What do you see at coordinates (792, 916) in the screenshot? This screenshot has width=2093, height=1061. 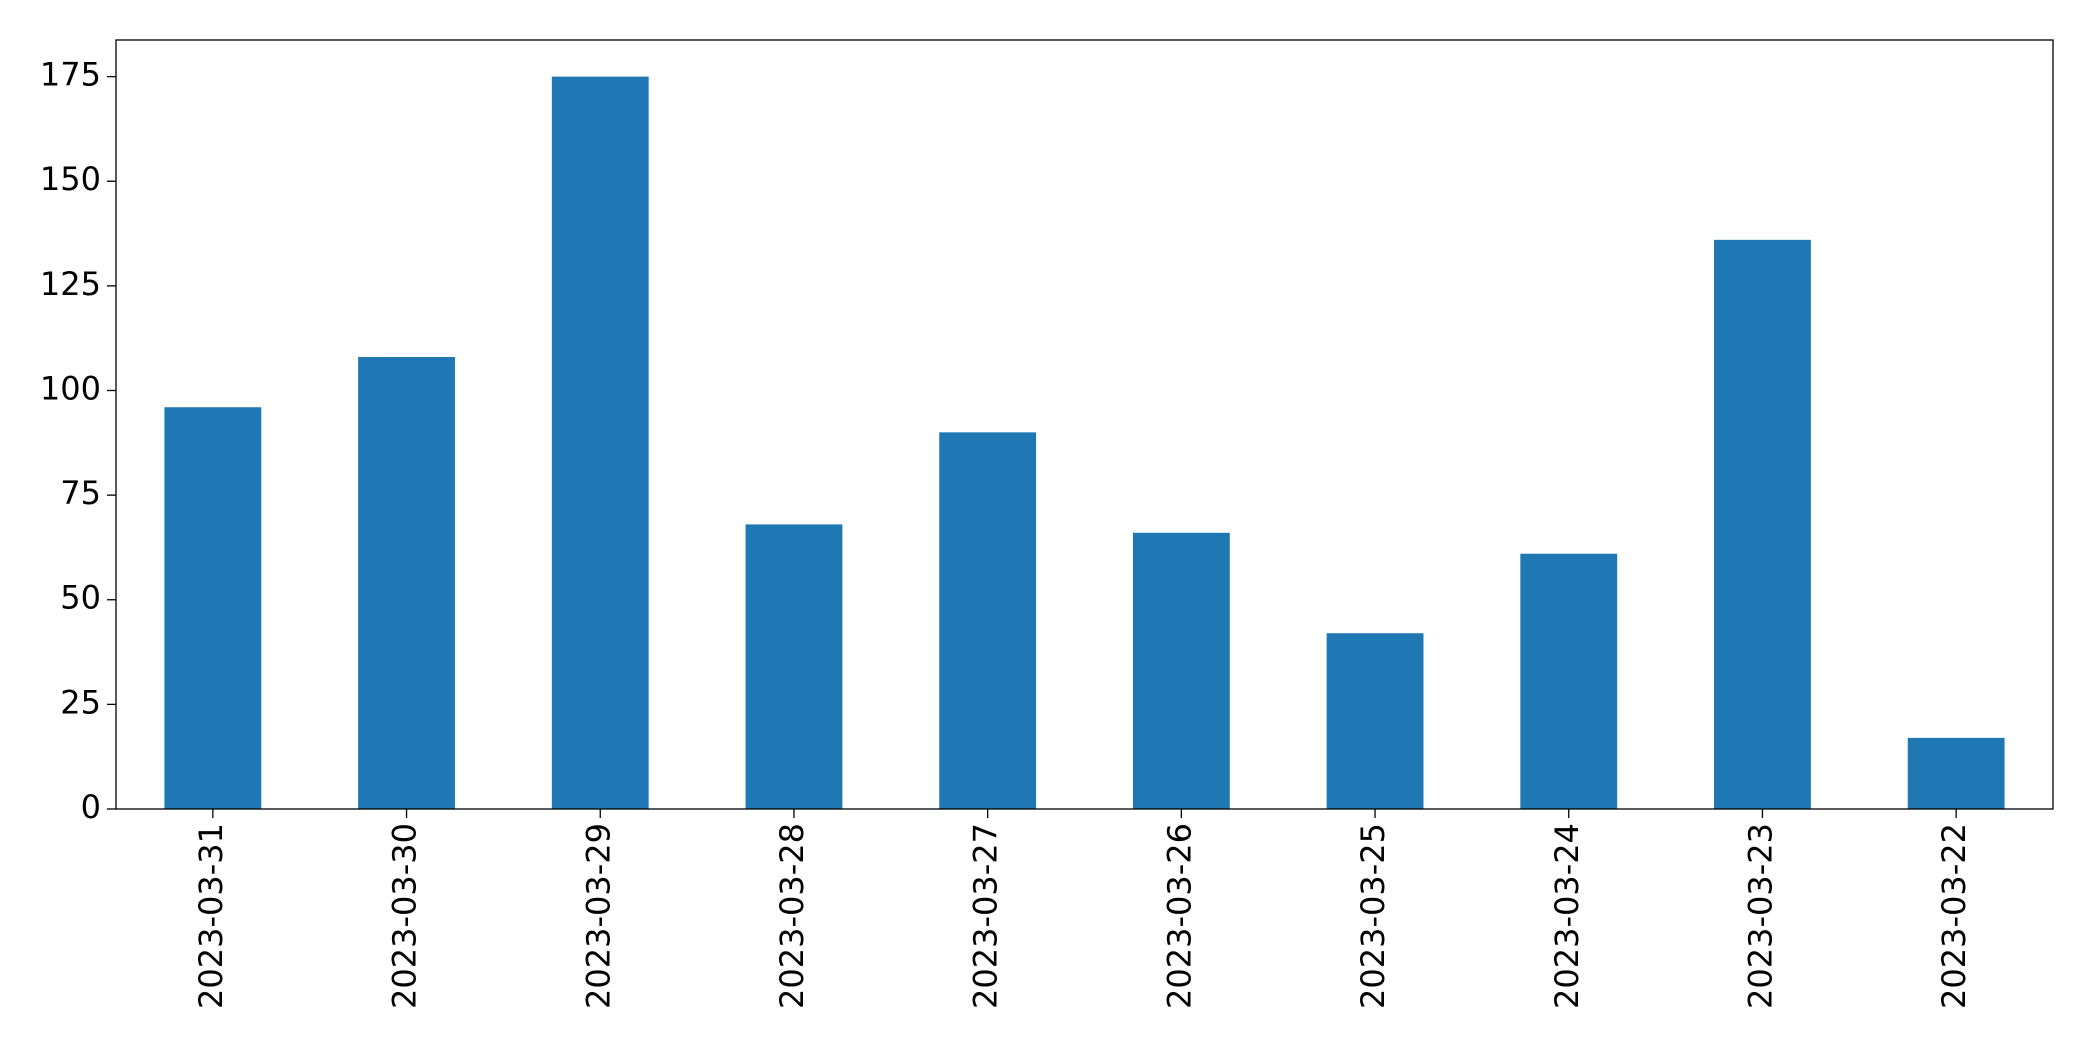 I see `x-tick-label: 2023-03-28` at bounding box center [792, 916].